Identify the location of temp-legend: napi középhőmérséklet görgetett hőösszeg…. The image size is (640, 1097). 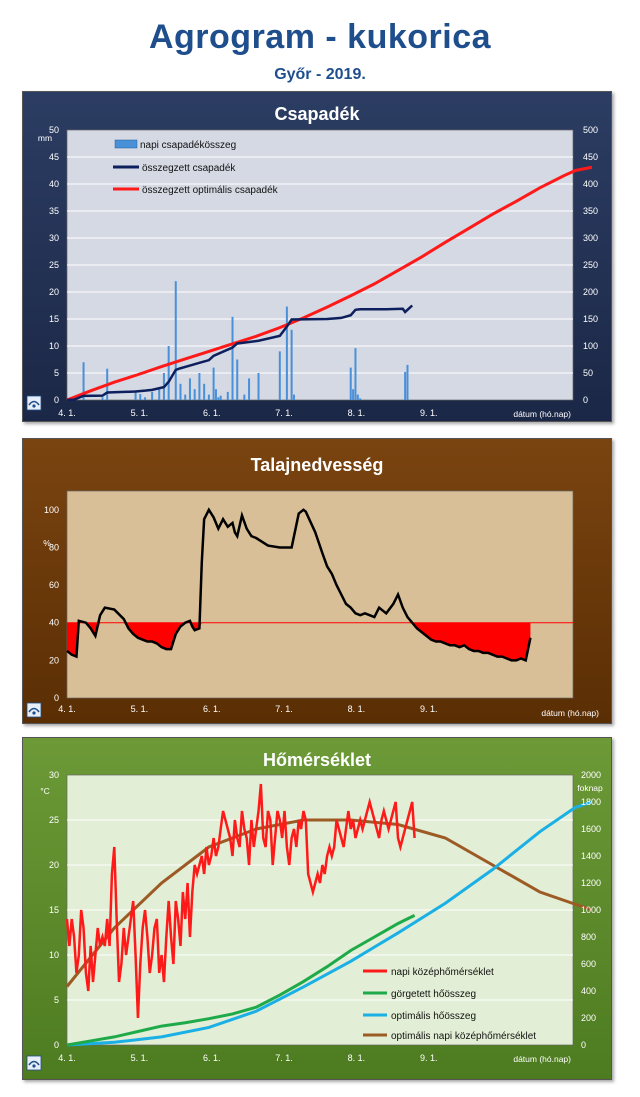
(449, 1004).